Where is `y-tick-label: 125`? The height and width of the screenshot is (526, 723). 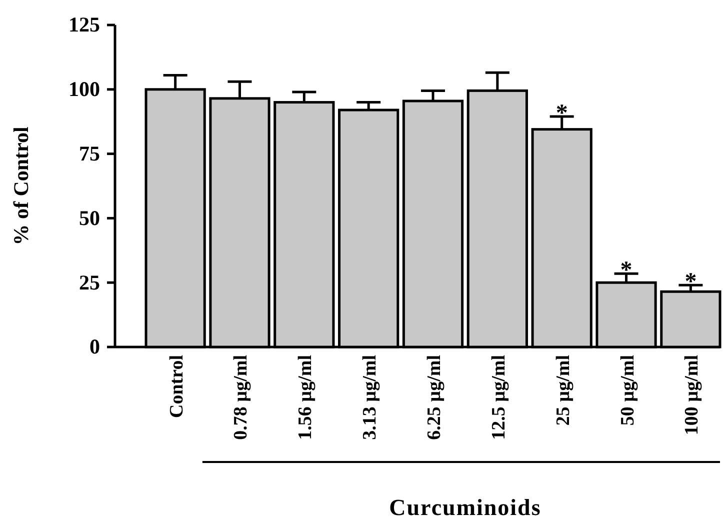 y-tick-label: 125 is located at coordinates (84, 24).